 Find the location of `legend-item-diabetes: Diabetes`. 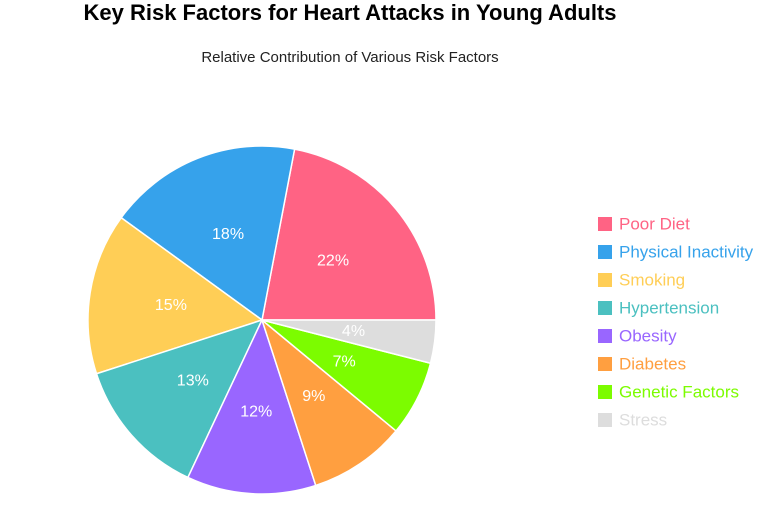

legend-item-diabetes: Diabetes is located at coordinates (642, 364).